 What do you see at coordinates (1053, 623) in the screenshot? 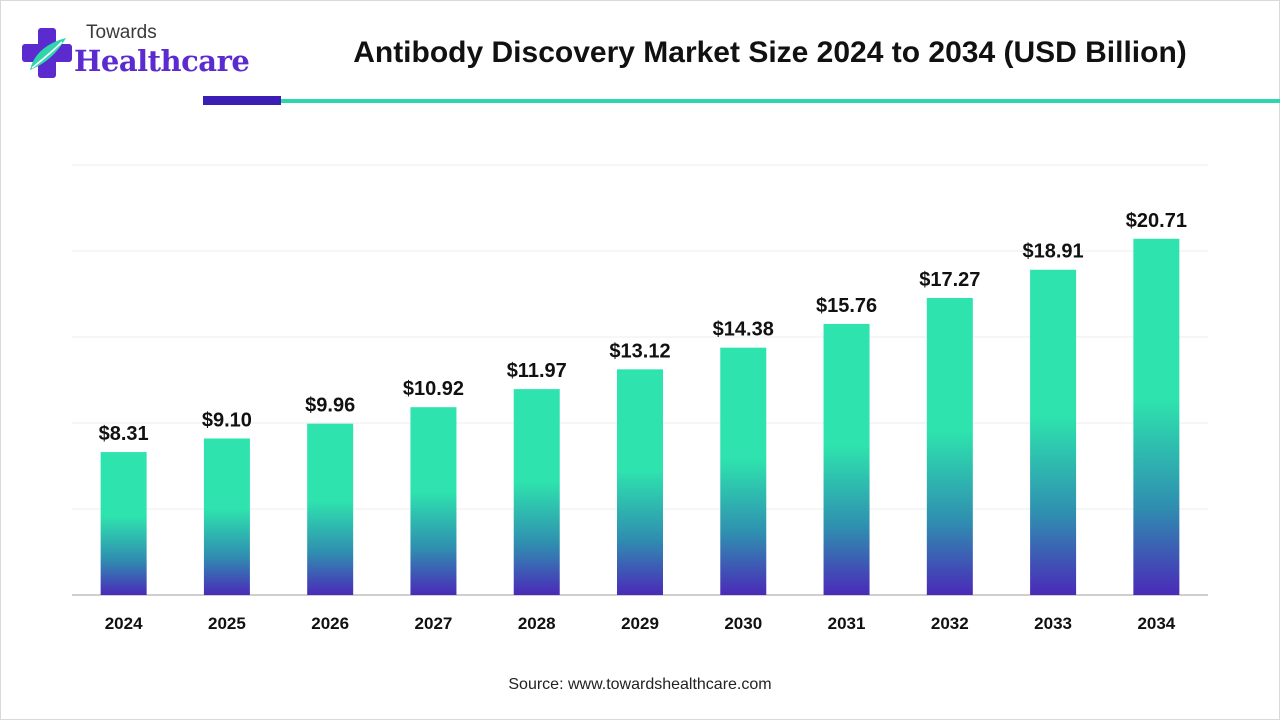
I see `x-tick-label-2033: 2033` at bounding box center [1053, 623].